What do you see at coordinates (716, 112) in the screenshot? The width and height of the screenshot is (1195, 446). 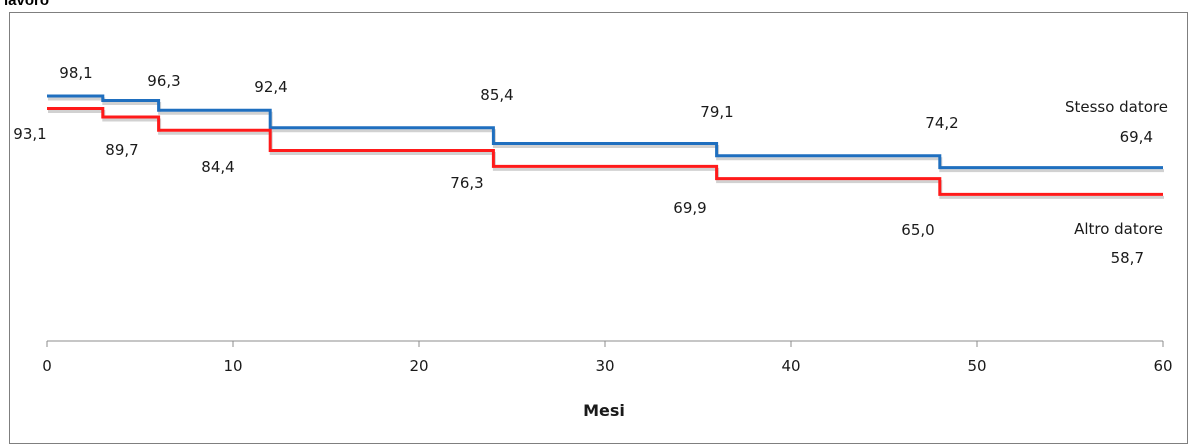 I see `data-label: 79,1` at bounding box center [716, 112].